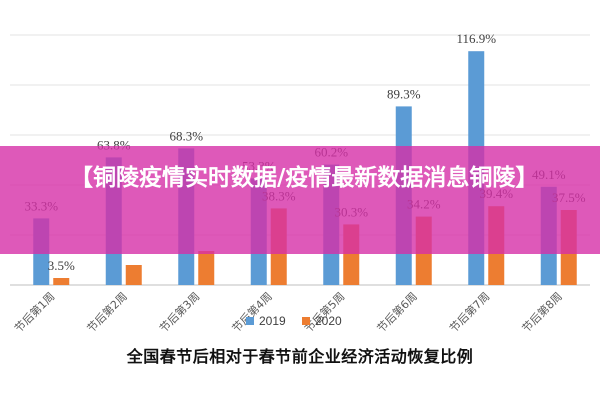 The width and height of the screenshot is (600, 400). I want to click on data-label-2019: 68.3%, so click(186, 135).